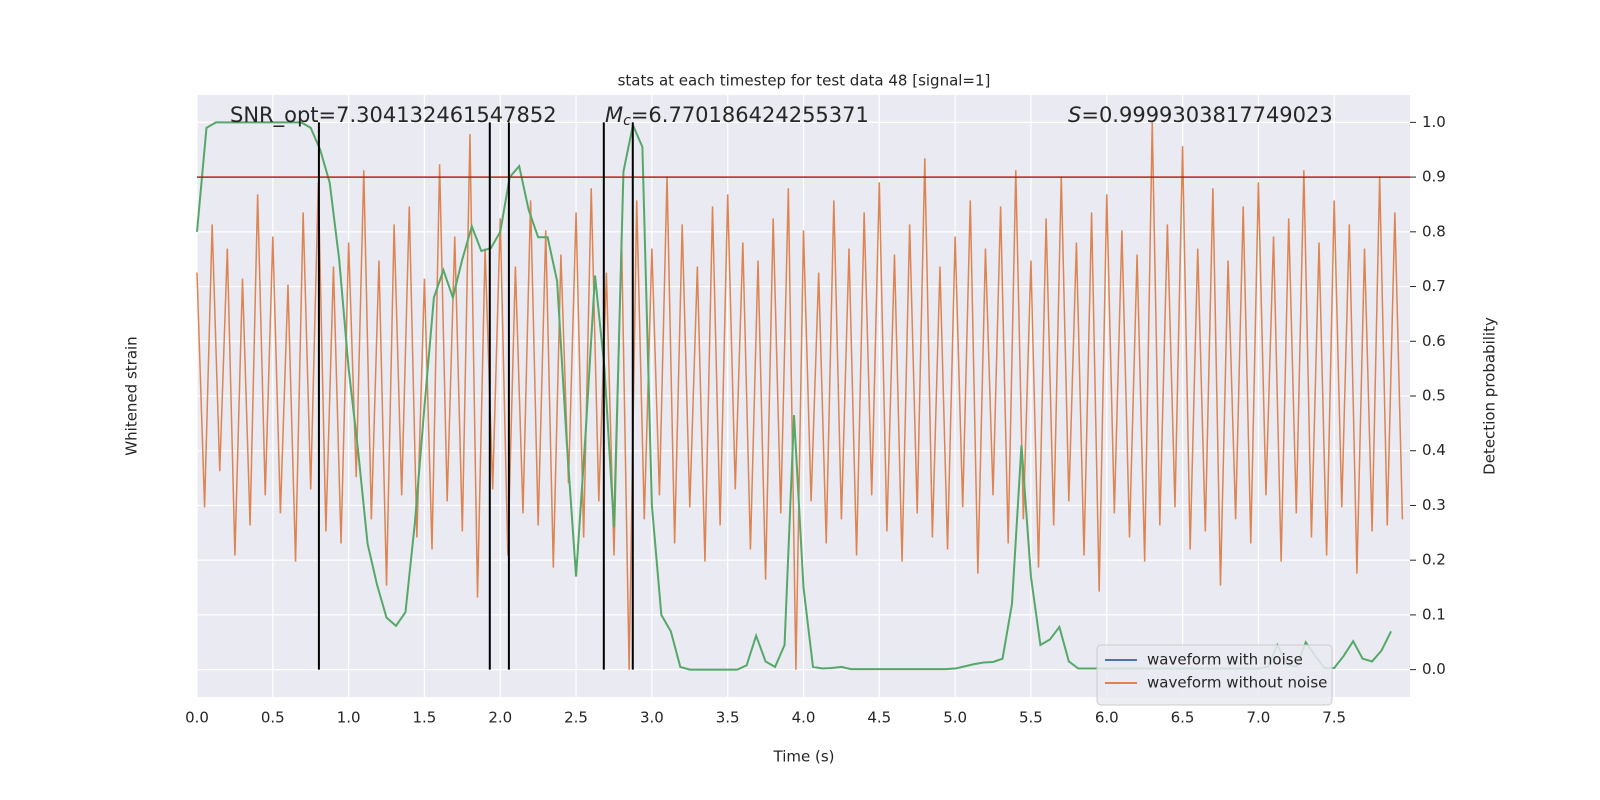  What do you see at coordinates (1434, 286) in the screenshot?
I see `y2-tick-label: 0.7` at bounding box center [1434, 286].